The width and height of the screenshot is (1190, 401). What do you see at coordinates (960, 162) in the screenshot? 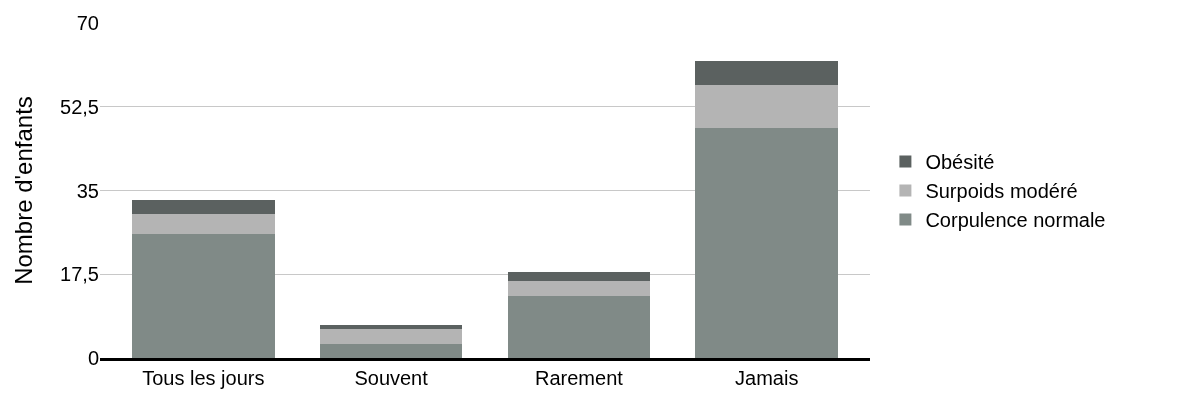
I see `legend-label: Obésité` at bounding box center [960, 162].